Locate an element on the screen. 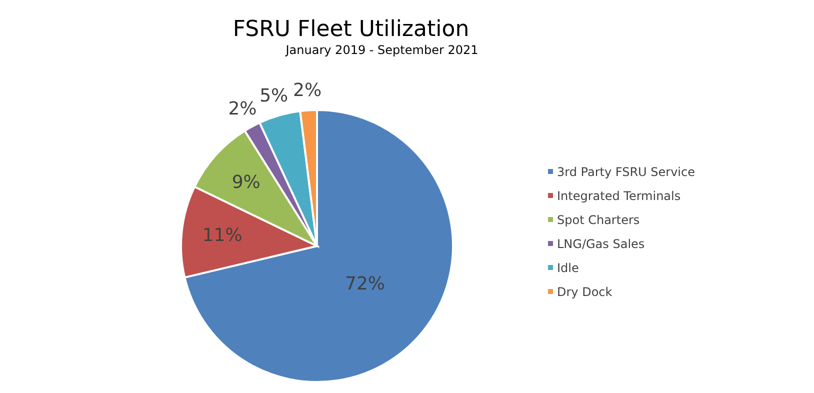 Image resolution: width=814 pixels, height=393 pixels. legend-label: 3rd Party FSRU Service is located at coordinates (626, 172).